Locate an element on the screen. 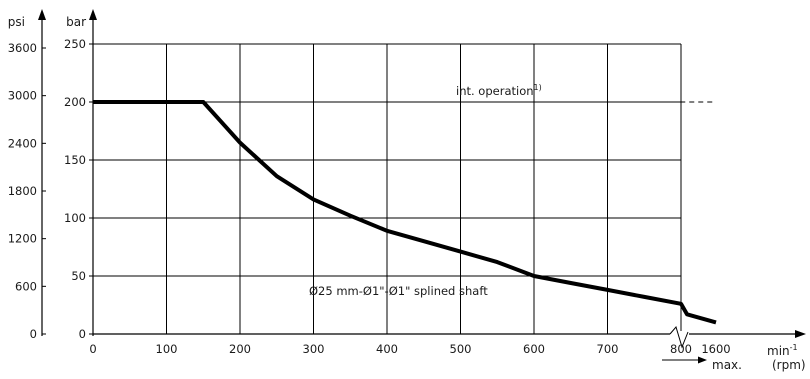 The width and height of the screenshot is (810, 379). x-tick-label-0: 0 is located at coordinates (92, 349).